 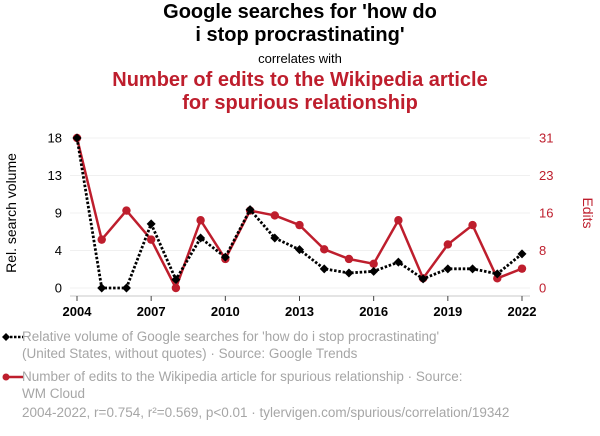 I want to click on y-right-axis-title: Edits, so click(x=588, y=212).